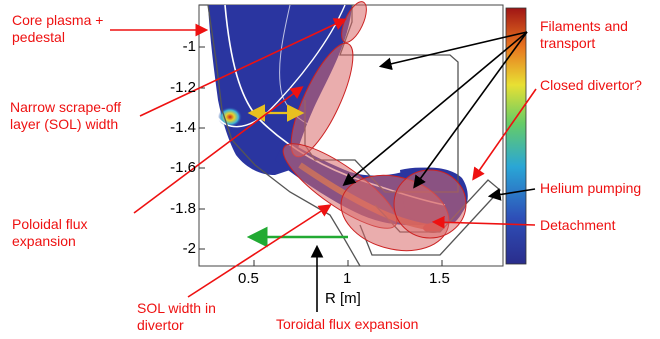 The image size is (660, 339). Describe the element at coordinates (343, 298) in the screenshot. I see `x-axis-label: R [m]` at that location.